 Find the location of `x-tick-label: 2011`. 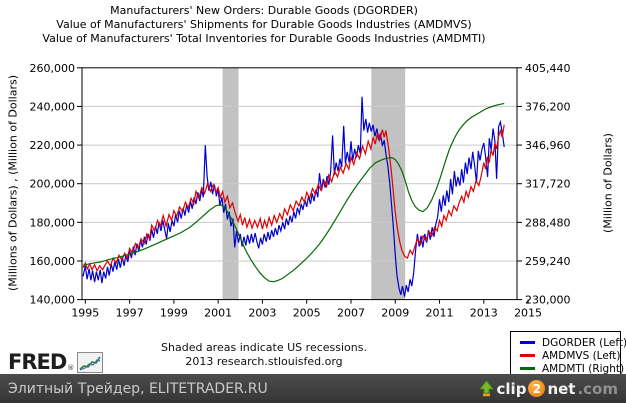

x-tick-label: 2011 is located at coordinates (440, 313).